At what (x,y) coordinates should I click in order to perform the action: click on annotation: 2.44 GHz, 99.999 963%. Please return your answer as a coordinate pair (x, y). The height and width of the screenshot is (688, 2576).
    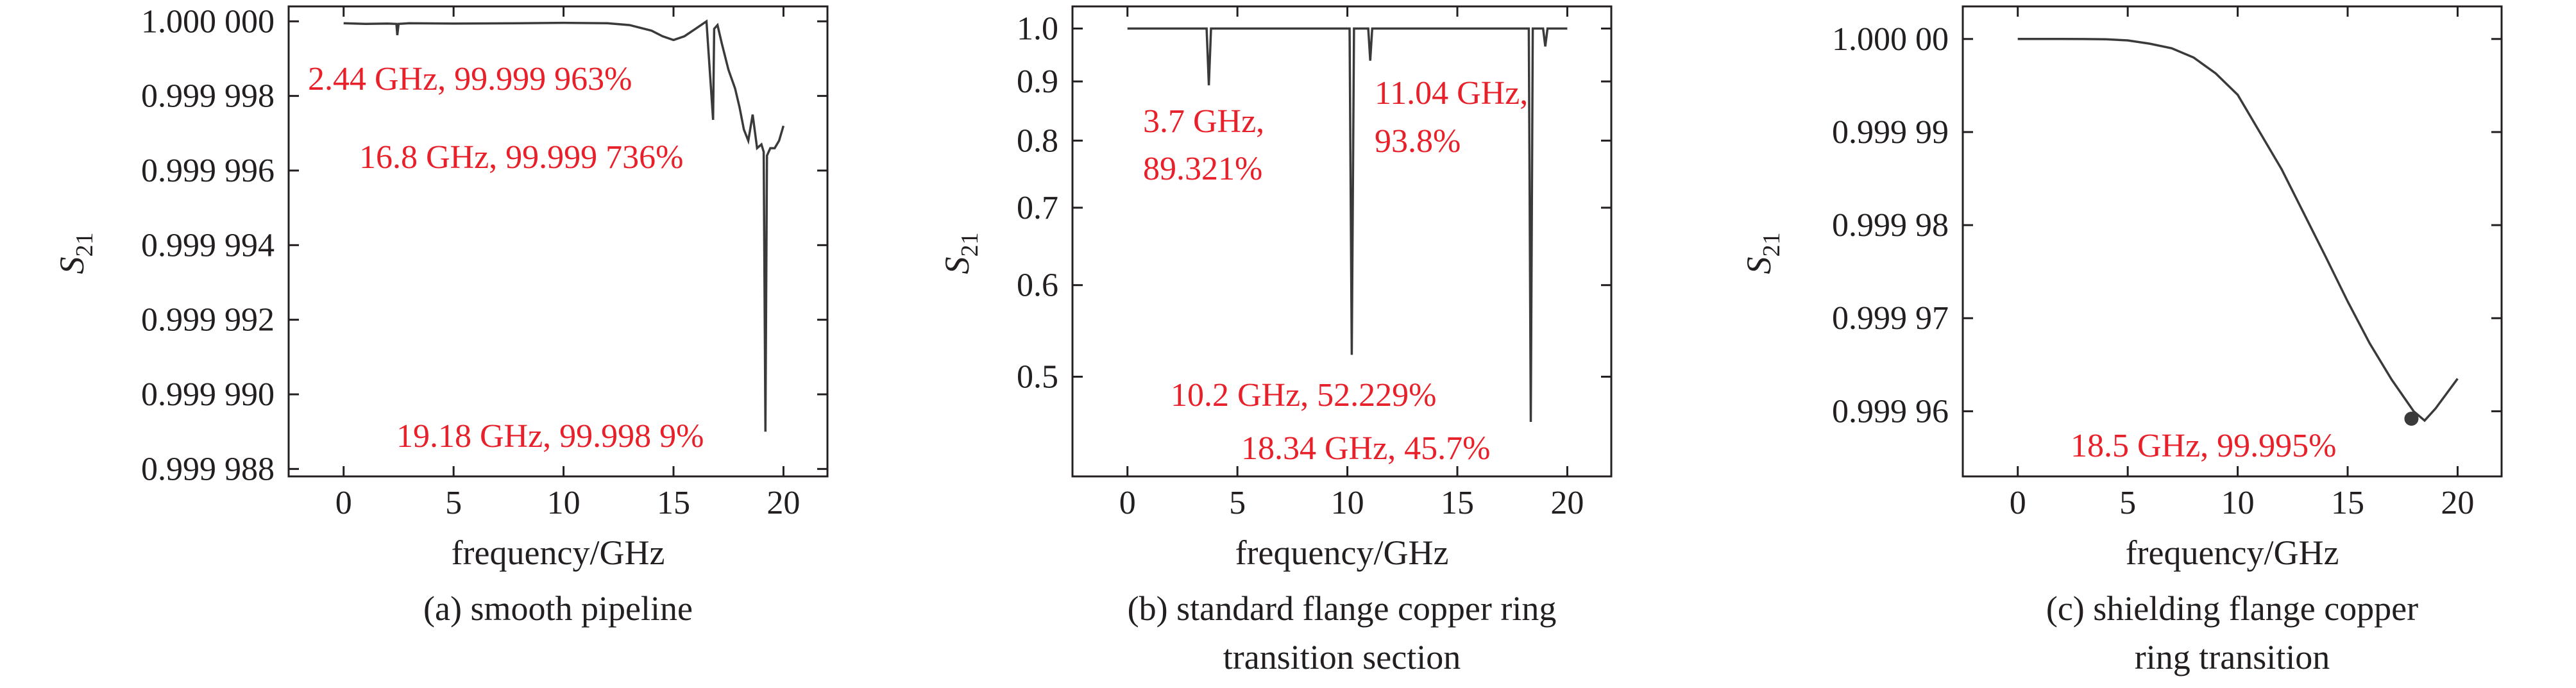
    Looking at the image, I should click on (470, 79).